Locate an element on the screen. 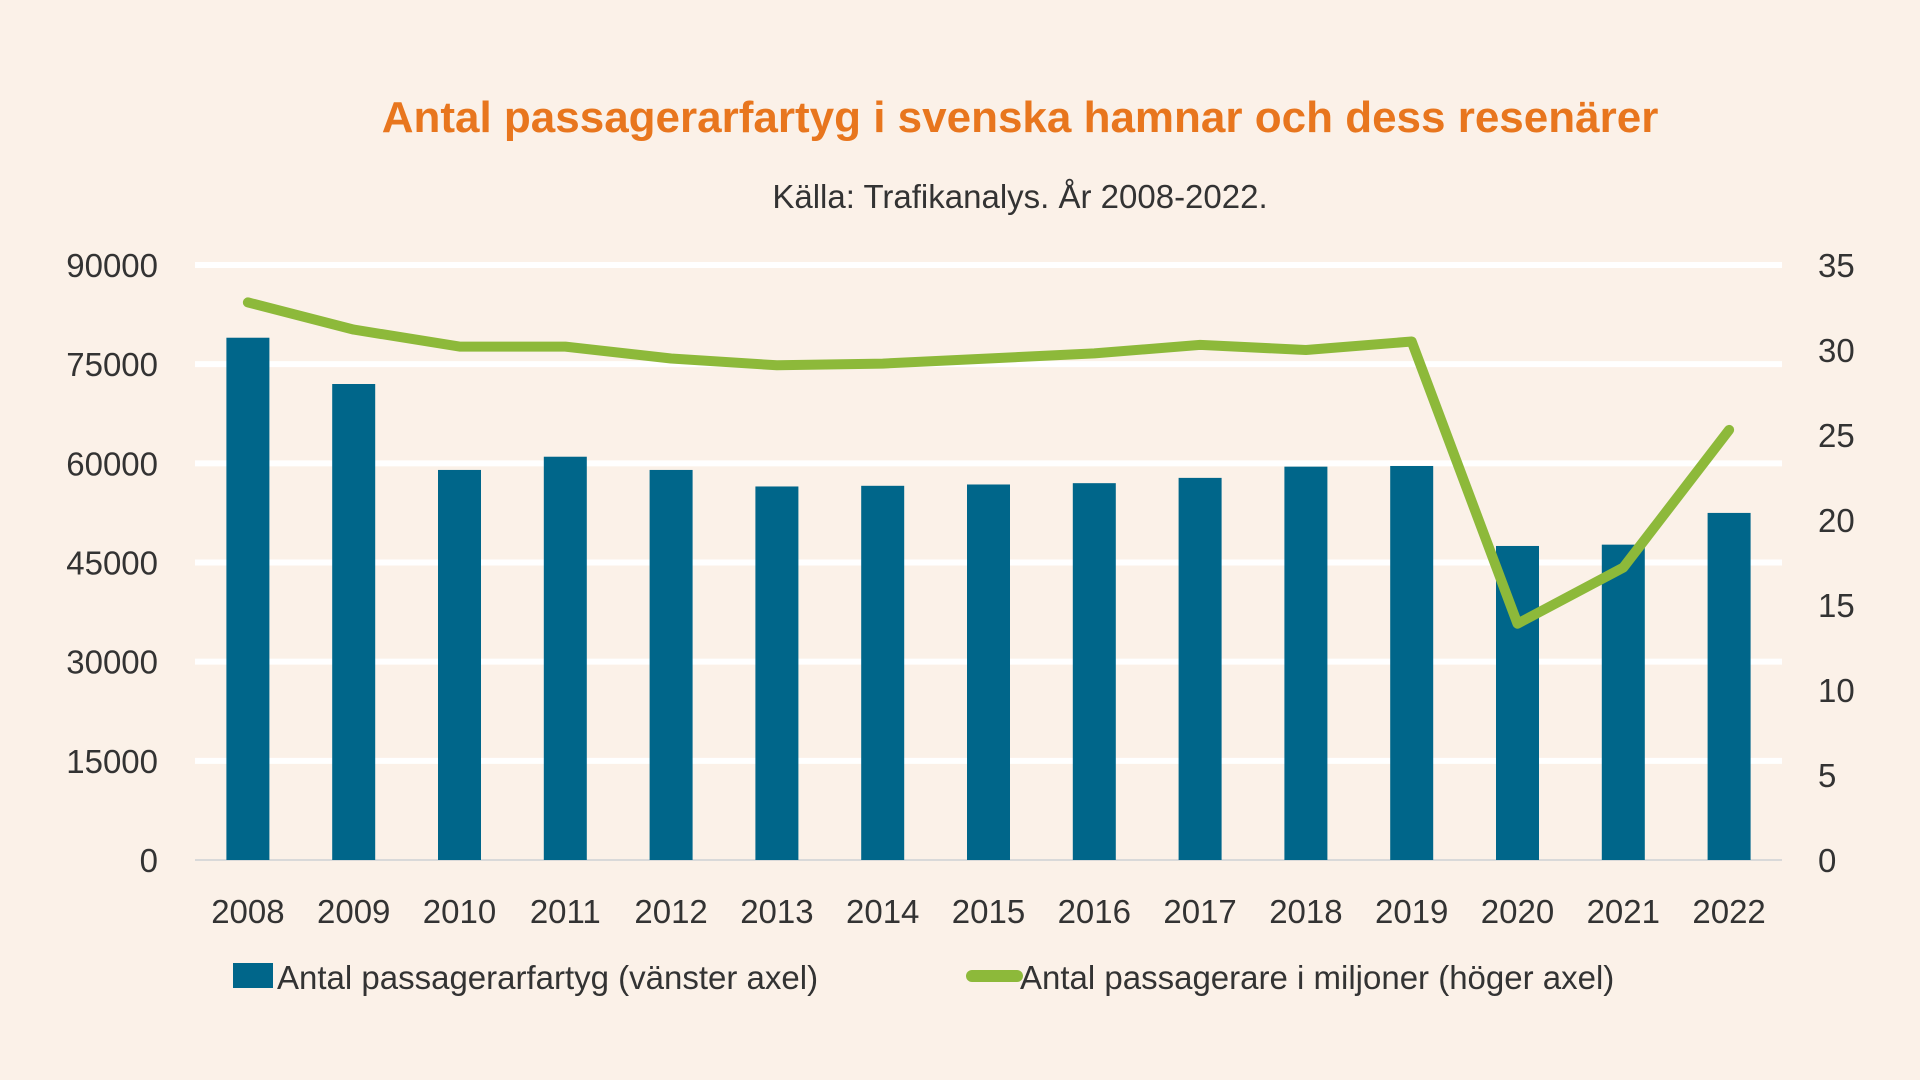 The width and height of the screenshot is (1920, 1080). y-right-tick-label: 30 is located at coordinates (1836, 350).